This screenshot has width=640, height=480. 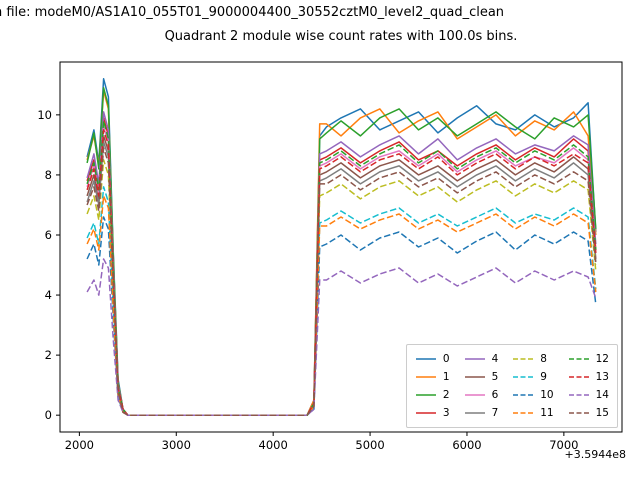 What do you see at coordinates (547, 413) in the screenshot?
I see `legend-label: 11` at bounding box center [547, 413].